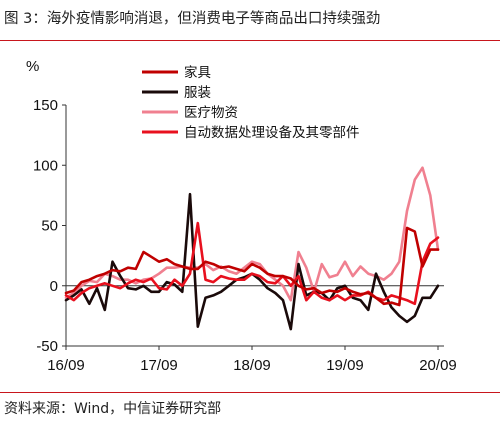 The width and height of the screenshot is (500, 431). What do you see at coordinates (32, 66) in the screenshot?
I see `y-axis-unit-label: %` at bounding box center [32, 66].